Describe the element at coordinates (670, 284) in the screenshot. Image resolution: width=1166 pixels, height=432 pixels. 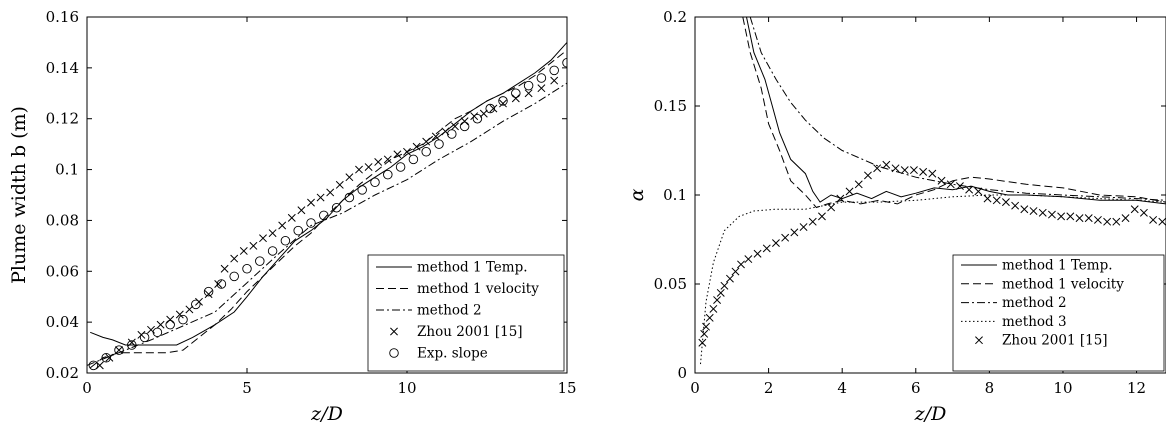
I see `y-tick-label: 0.05` at that location.